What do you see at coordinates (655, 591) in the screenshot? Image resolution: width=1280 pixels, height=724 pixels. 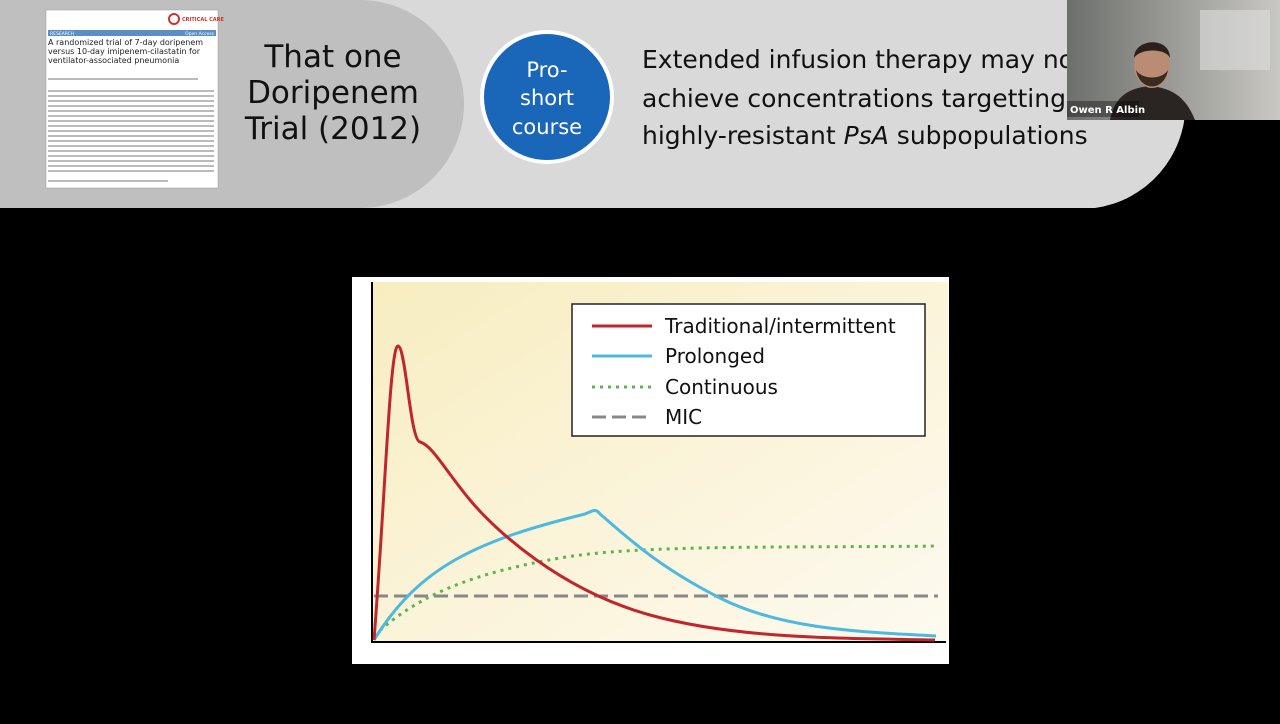 I see `continuous-curve` at bounding box center [655, 591].